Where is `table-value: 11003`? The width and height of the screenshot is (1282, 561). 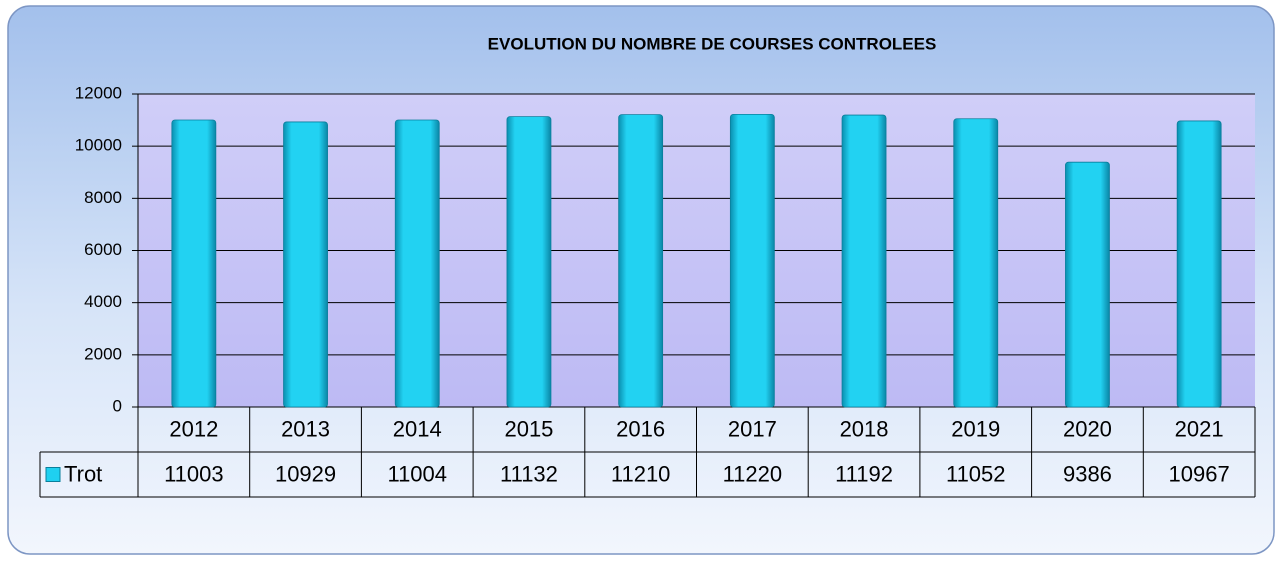 table-value: 11003 is located at coordinates (194, 473).